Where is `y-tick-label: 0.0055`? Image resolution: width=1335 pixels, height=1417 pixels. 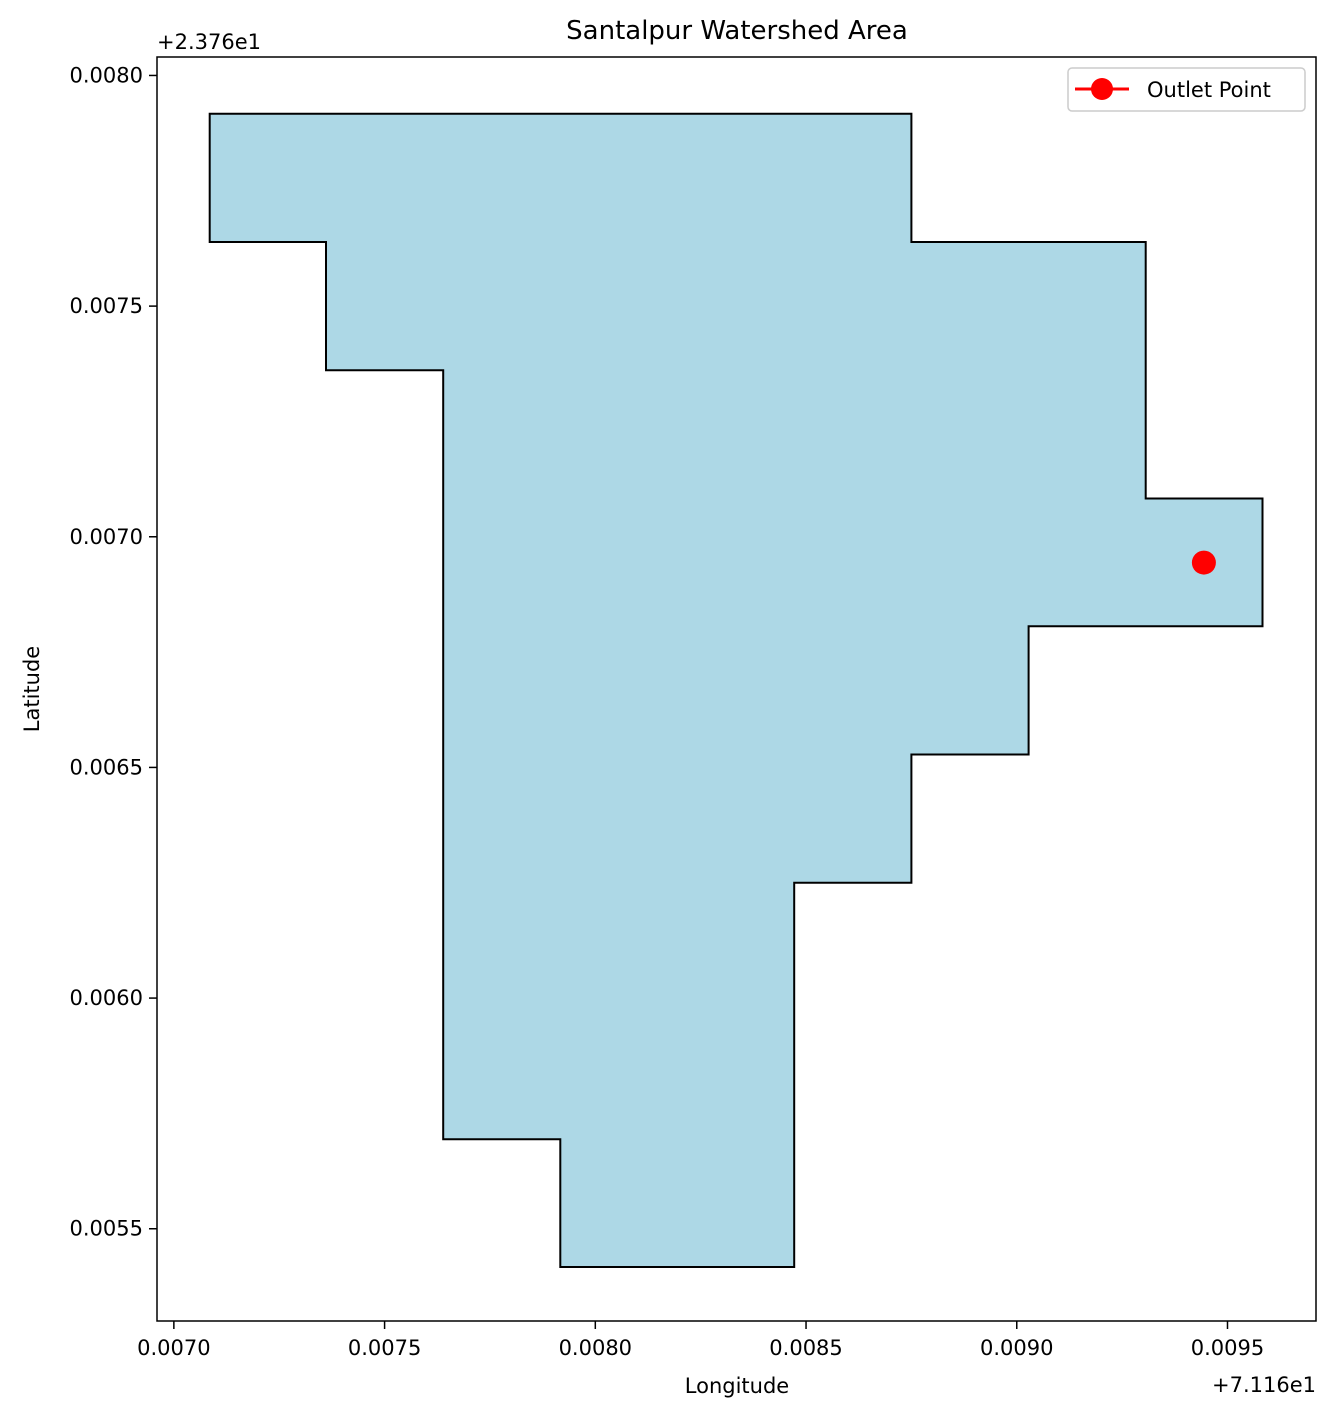 y-tick-label: 0.0055 is located at coordinates (106, 1229).